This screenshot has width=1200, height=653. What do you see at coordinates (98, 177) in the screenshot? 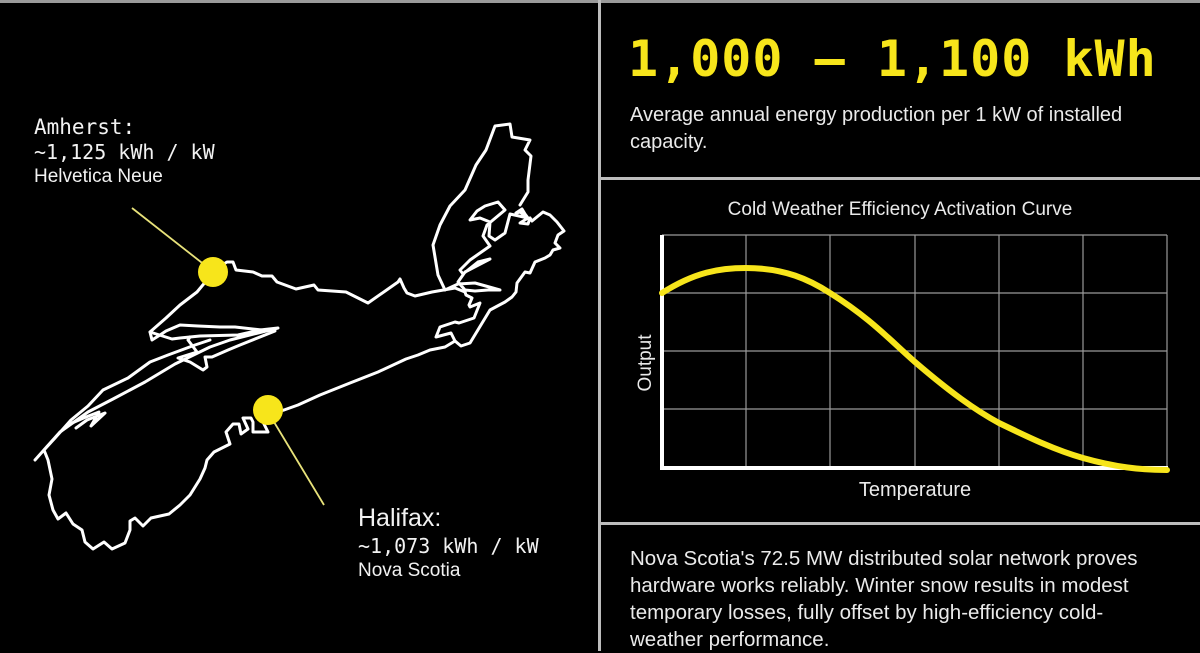
I see `amherst-sub: Helvetica Neue` at bounding box center [98, 177].